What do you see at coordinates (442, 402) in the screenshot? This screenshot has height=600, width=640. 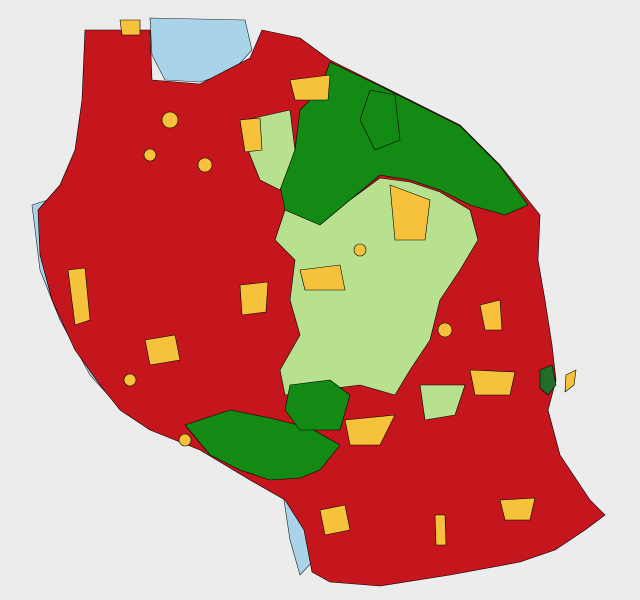 I see `region-lightgreen-east` at bounding box center [442, 402].